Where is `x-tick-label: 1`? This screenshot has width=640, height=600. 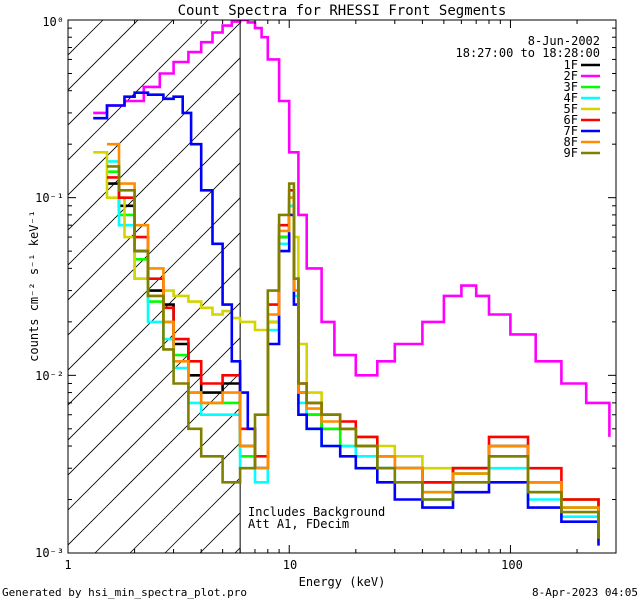 x-tick-label: 1 is located at coordinates (67, 565).